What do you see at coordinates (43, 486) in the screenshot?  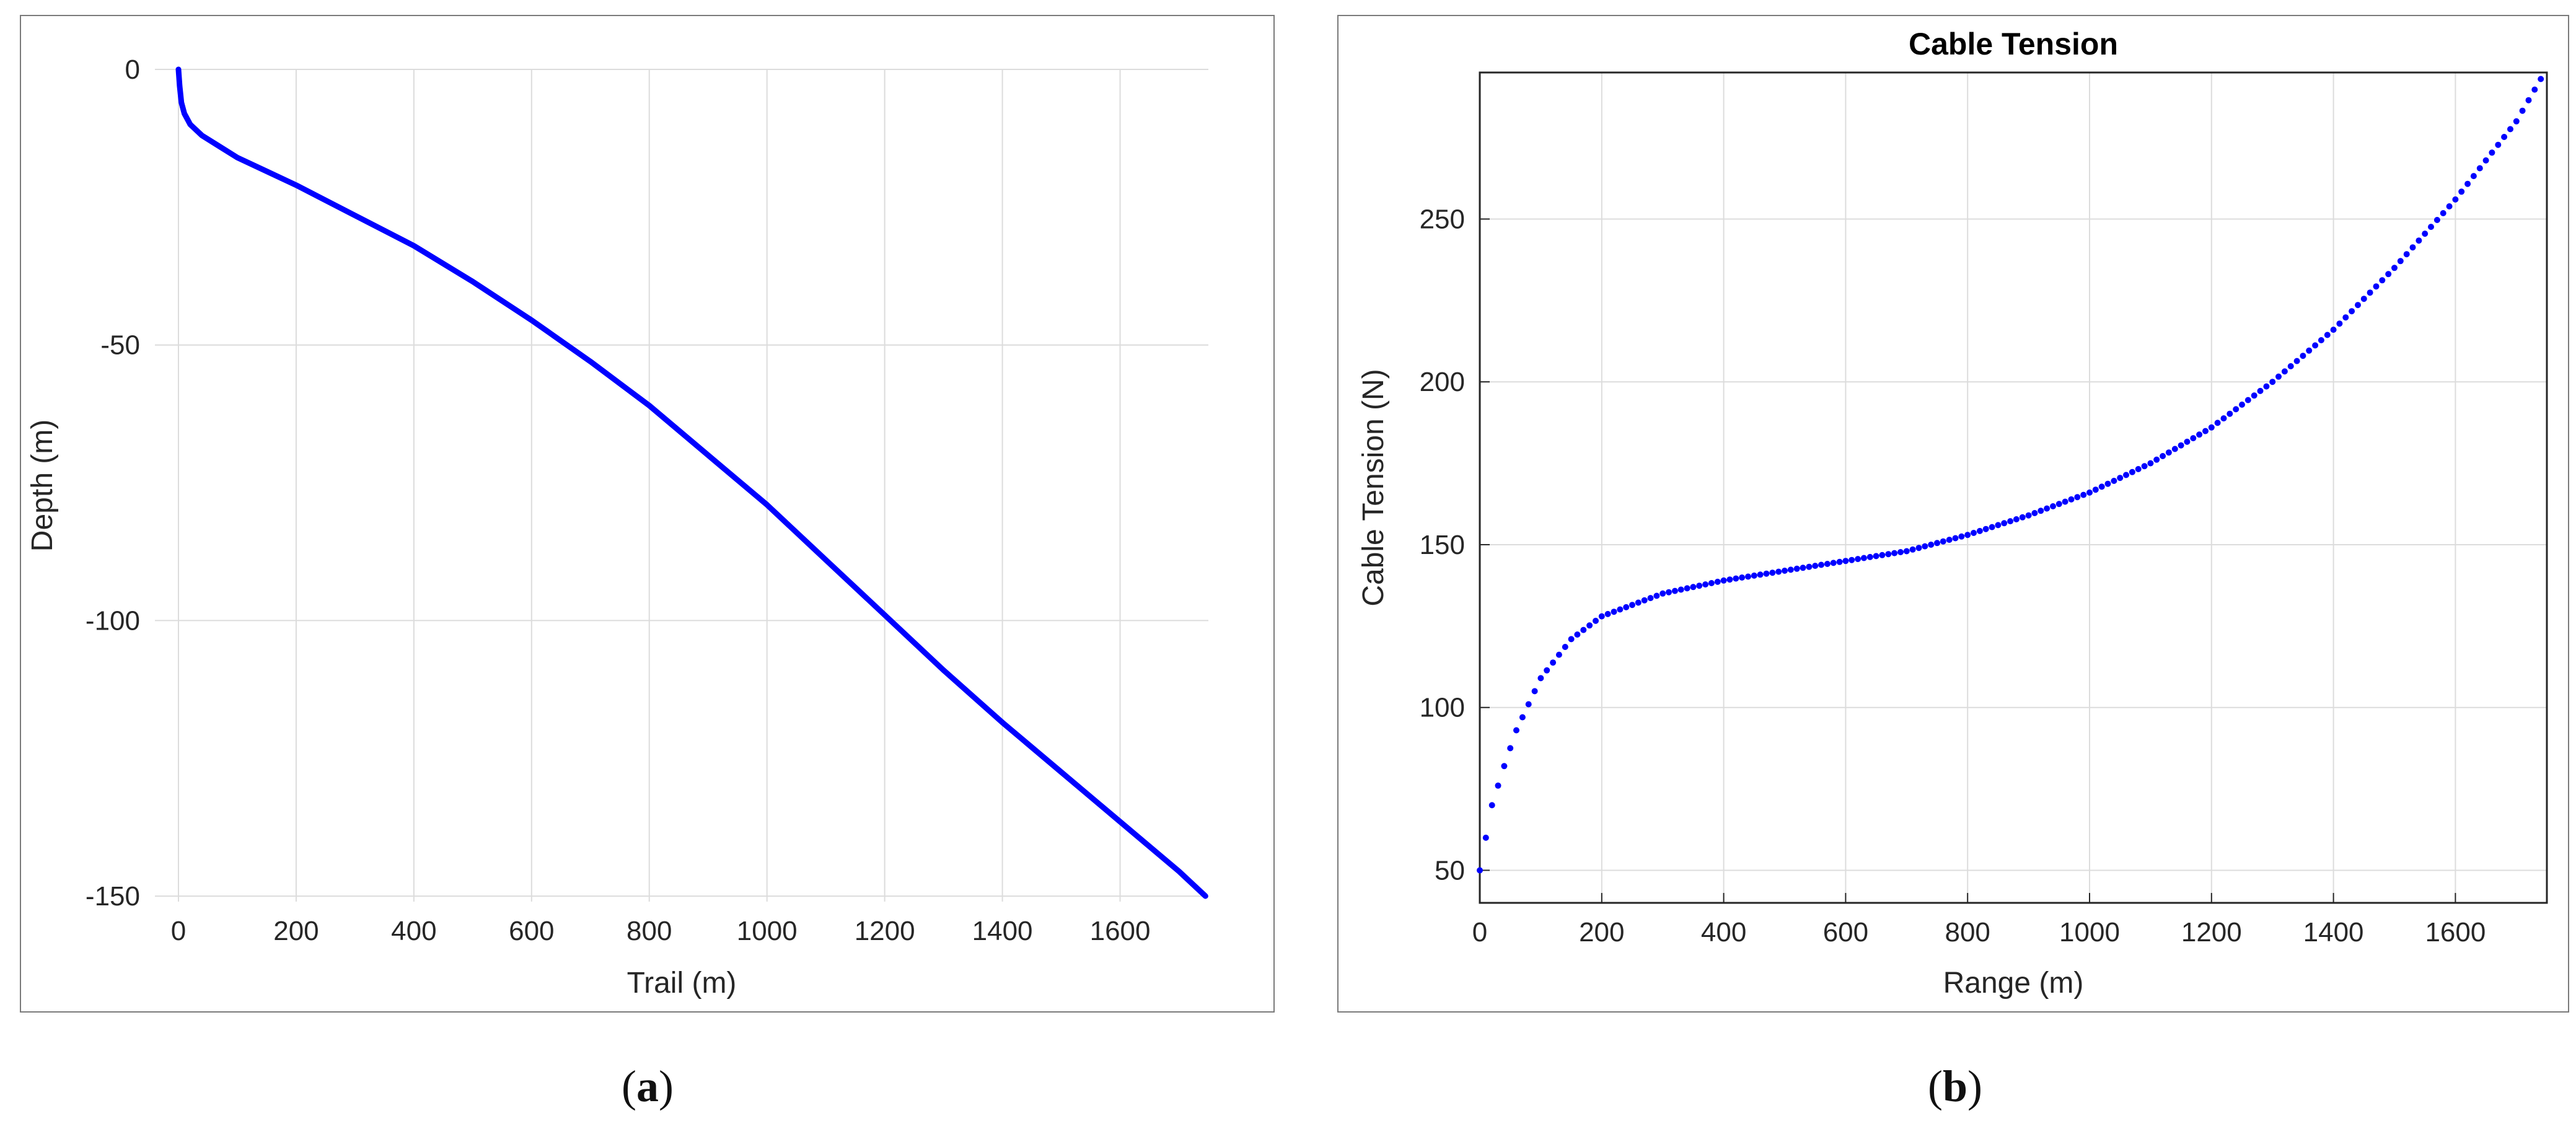 I see `y-axis-label: Depth (m)` at bounding box center [43, 486].